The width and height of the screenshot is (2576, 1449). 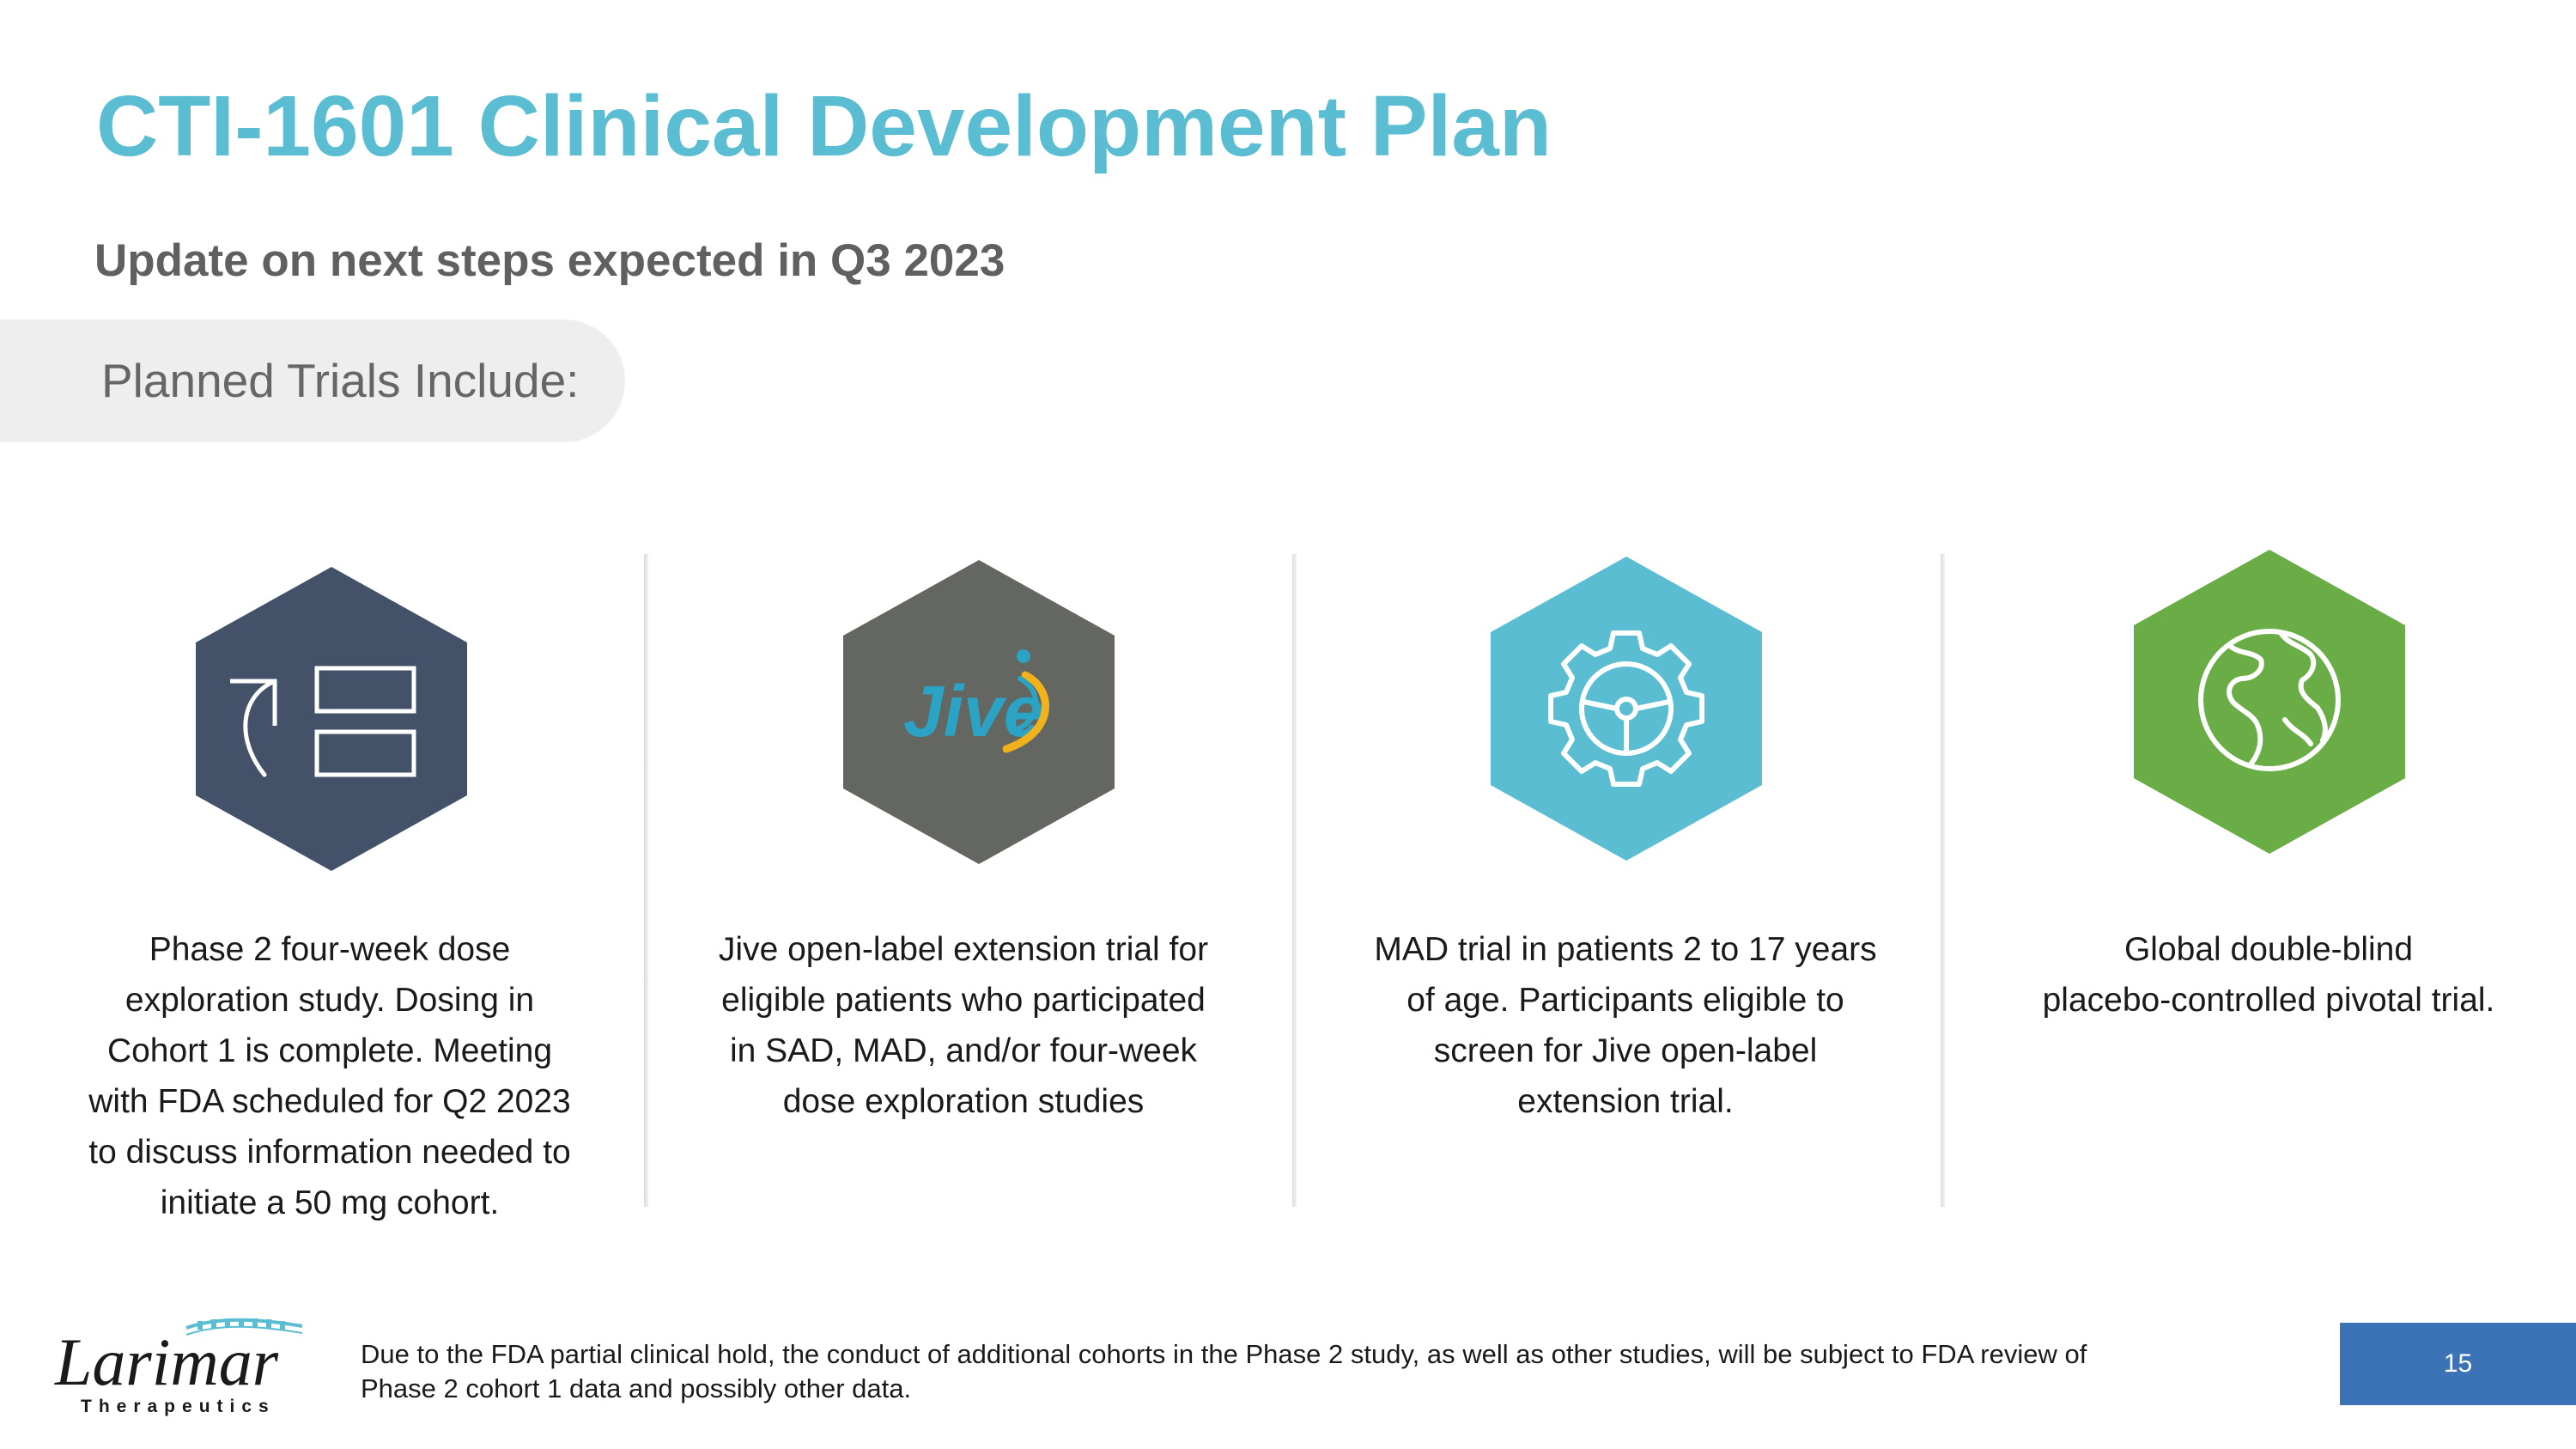 What do you see at coordinates (178, 1406) in the screenshot?
I see `svg-text: Therapeutics` at bounding box center [178, 1406].